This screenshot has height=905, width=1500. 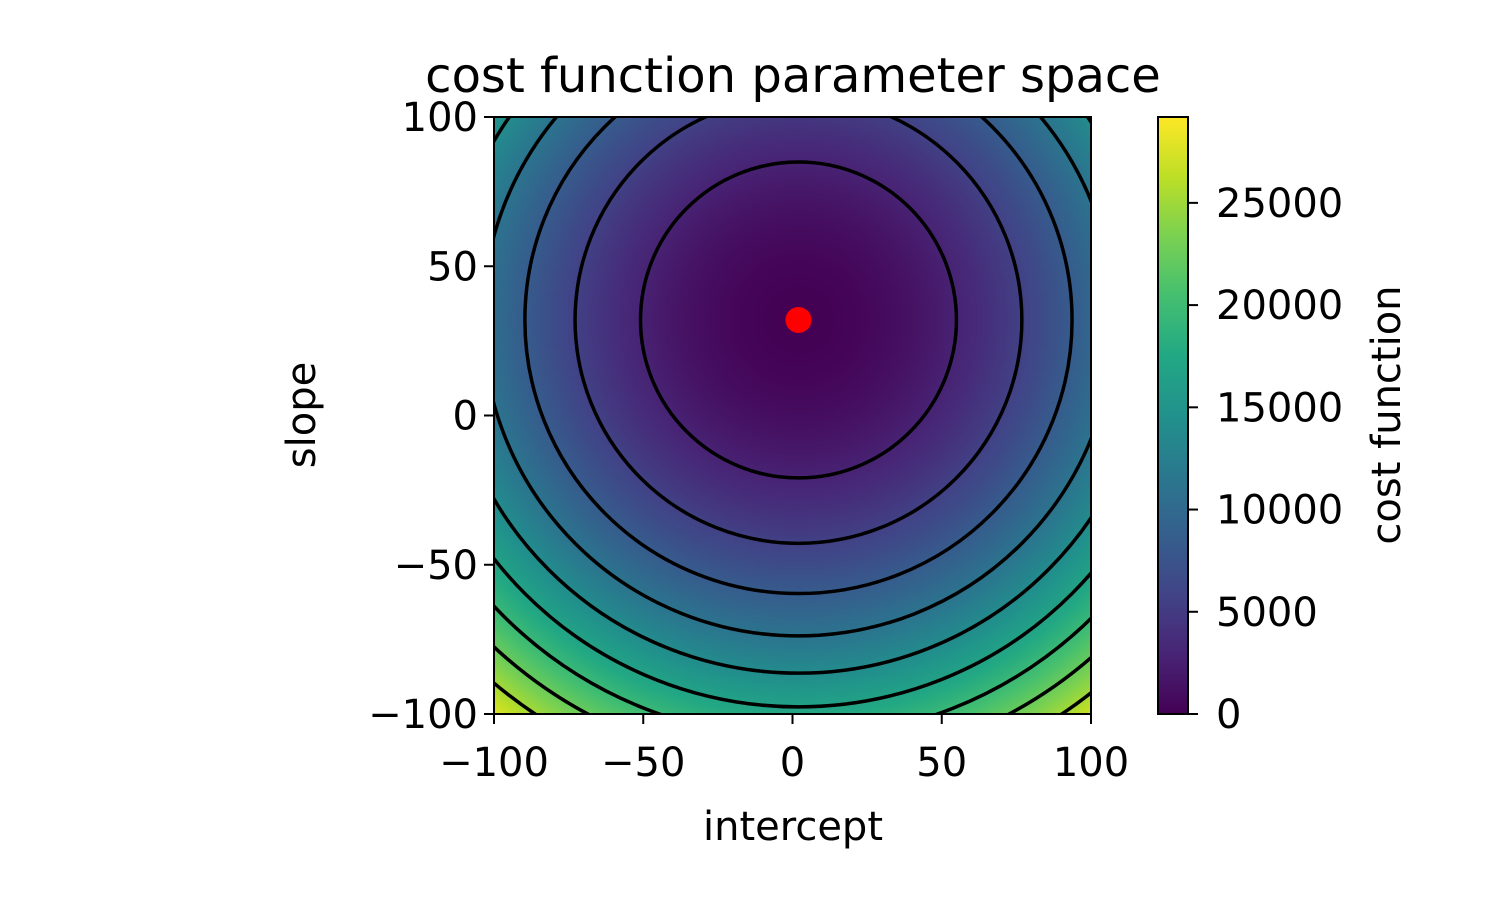 What do you see at coordinates (941, 763) in the screenshot?
I see `x-tick-label: 50` at bounding box center [941, 763].